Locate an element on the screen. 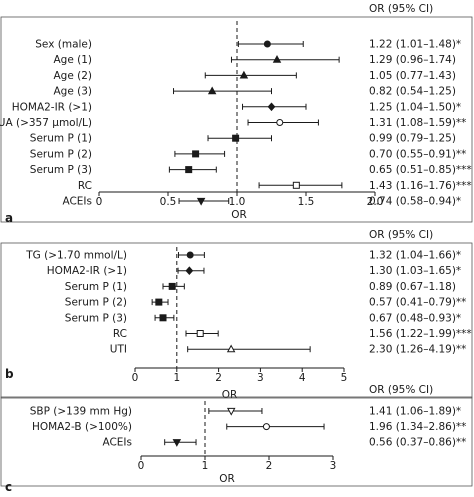  row-label: UA (>357 μmol/L) is located at coordinates (46, 123).